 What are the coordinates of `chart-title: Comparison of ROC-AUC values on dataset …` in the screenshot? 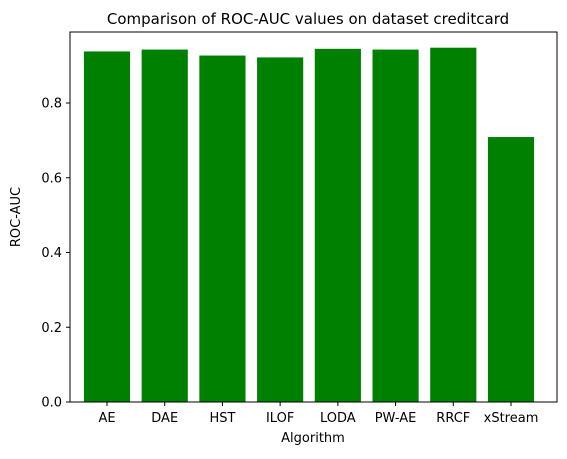 It's located at (308, 19).